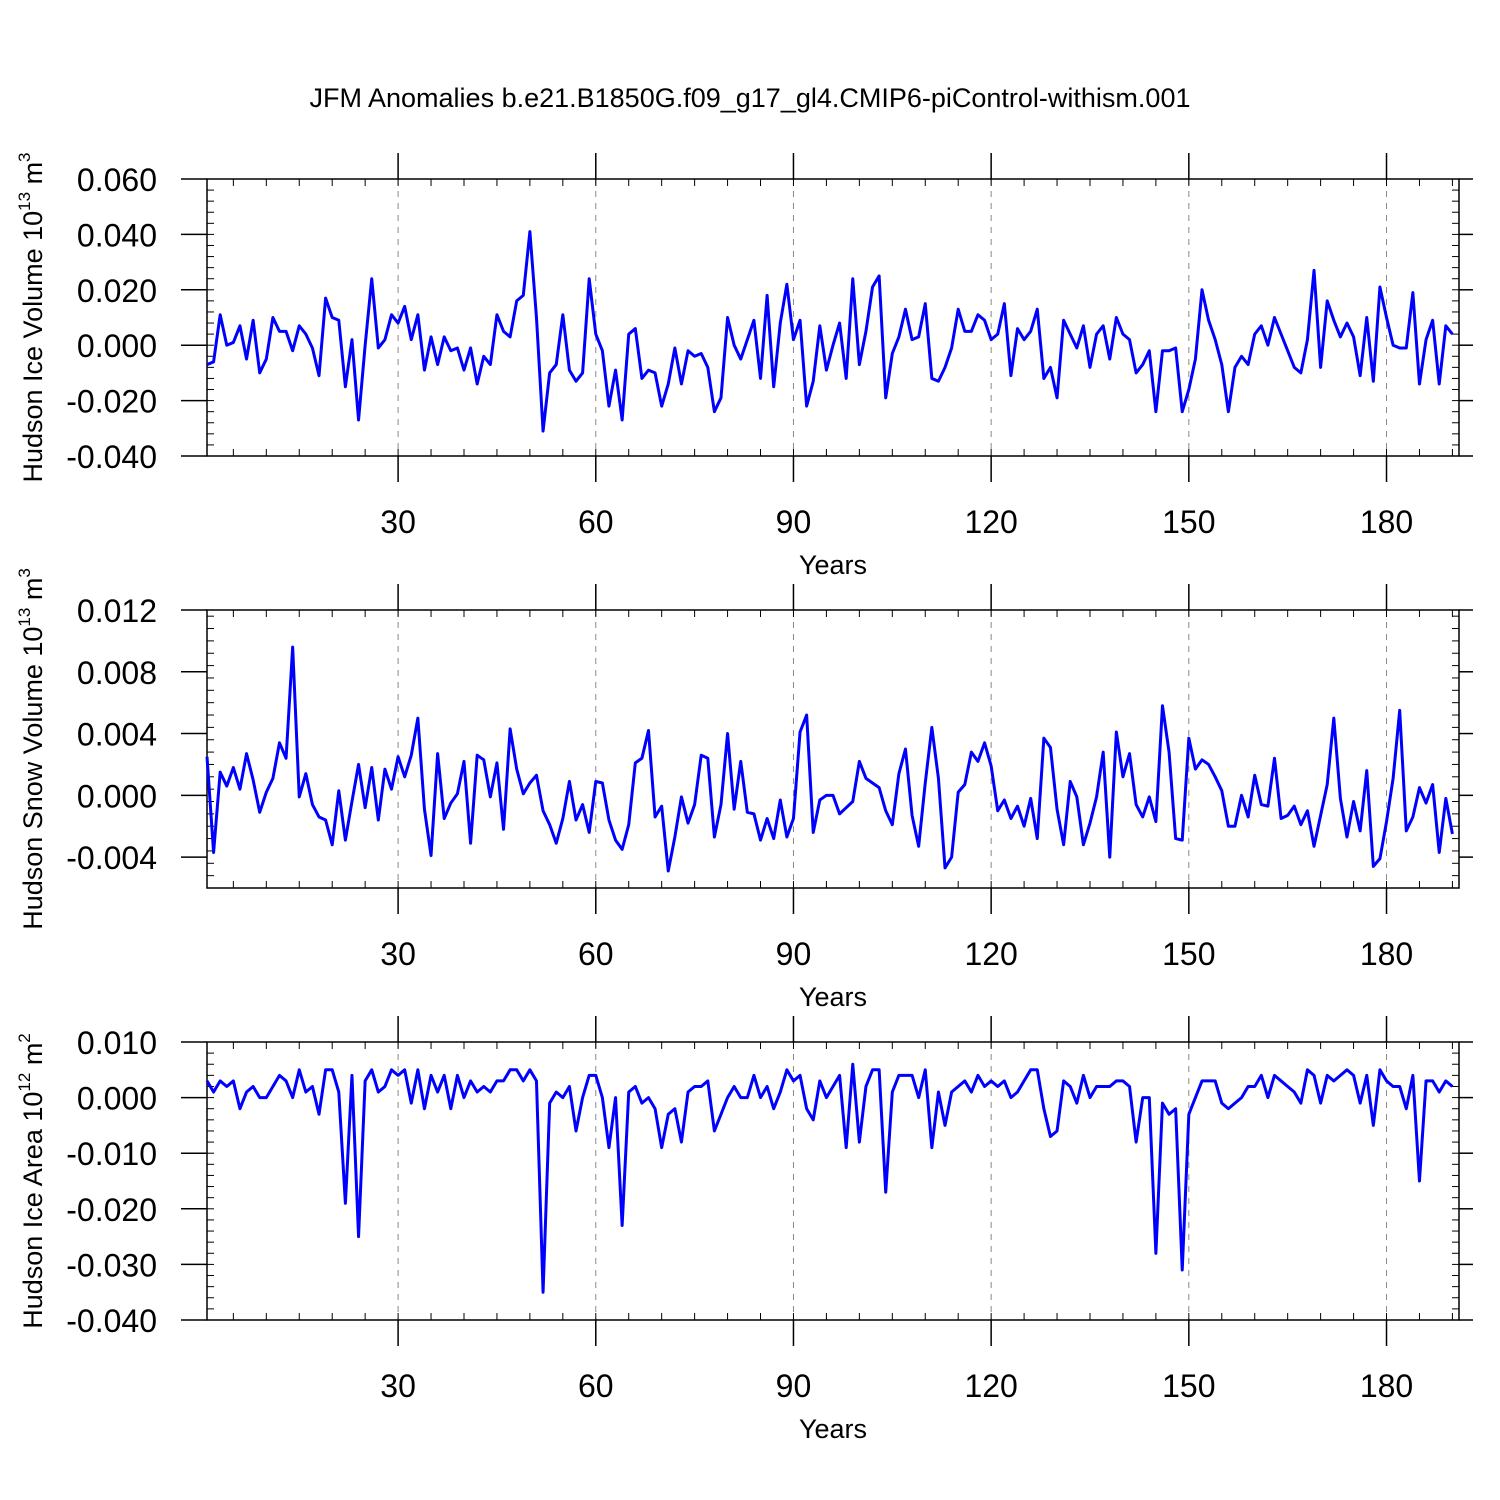 The image size is (1500, 1500). What do you see at coordinates (117, 1043) in the screenshot?
I see `y-tick-label: 0.010` at bounding box center [117, 1043].